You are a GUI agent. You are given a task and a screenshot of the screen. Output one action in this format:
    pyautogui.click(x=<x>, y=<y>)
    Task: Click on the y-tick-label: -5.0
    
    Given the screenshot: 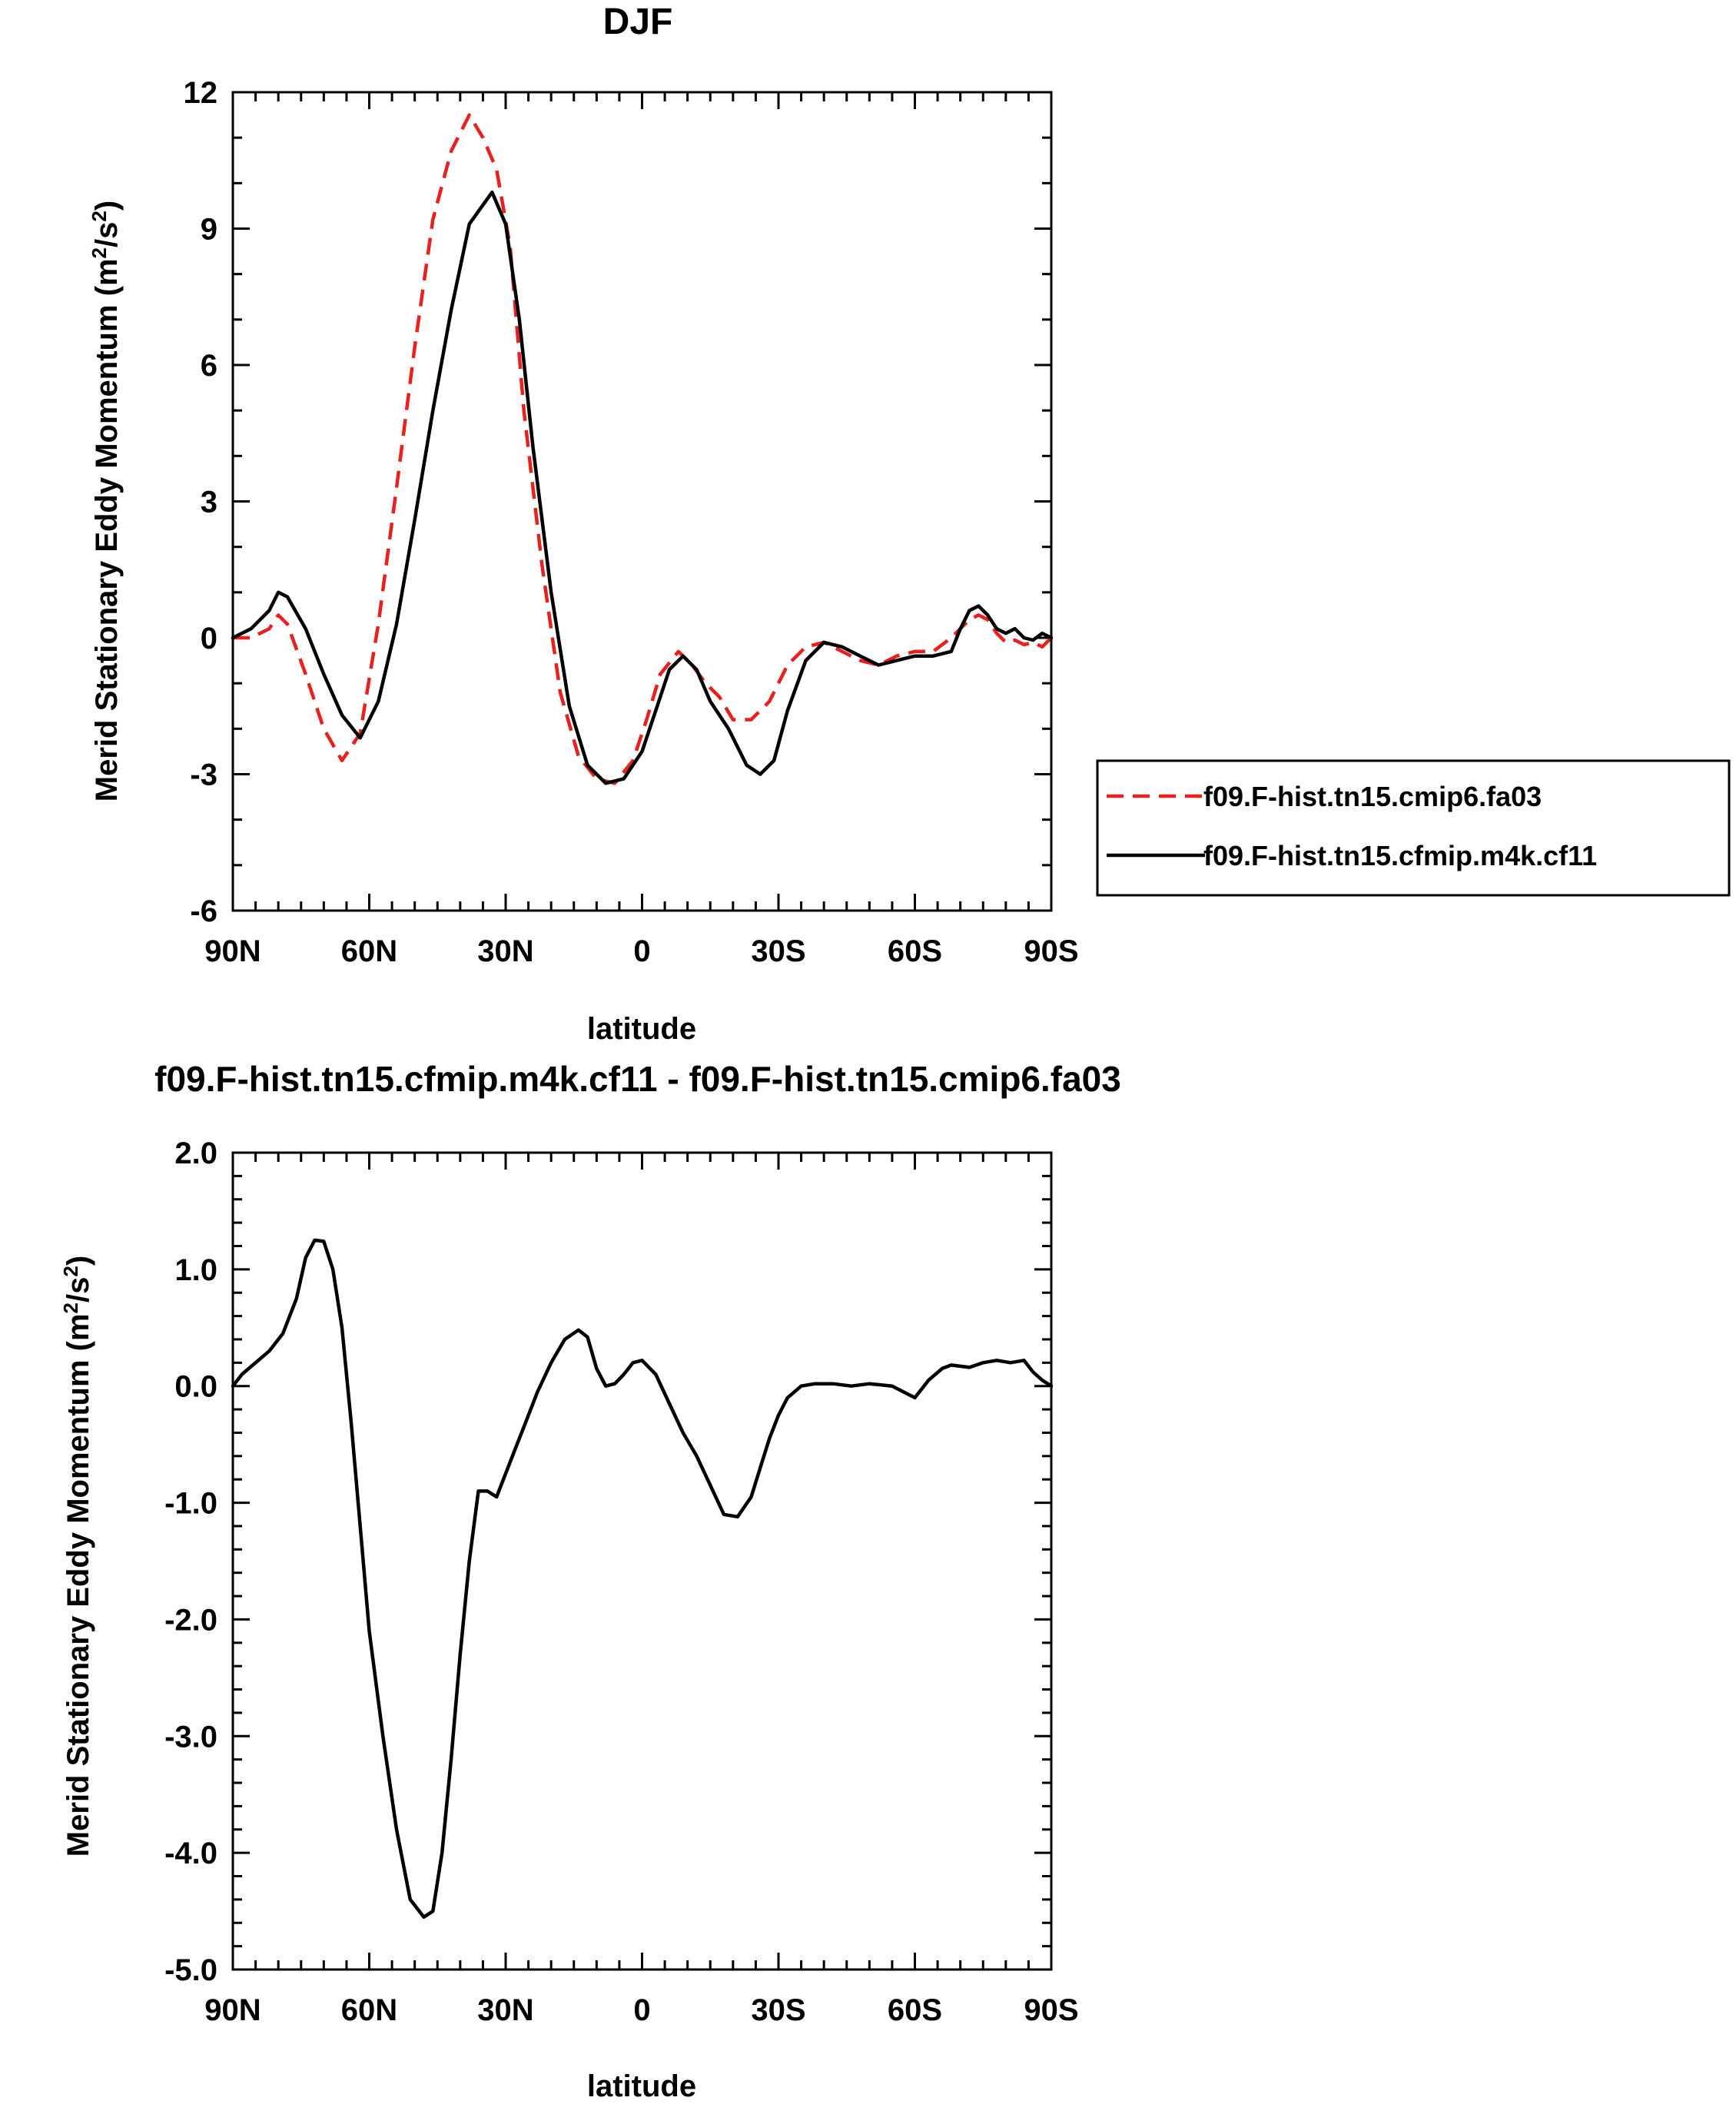 What is the action you would take?
    pyautogui.click(x=191, y=1970)
    